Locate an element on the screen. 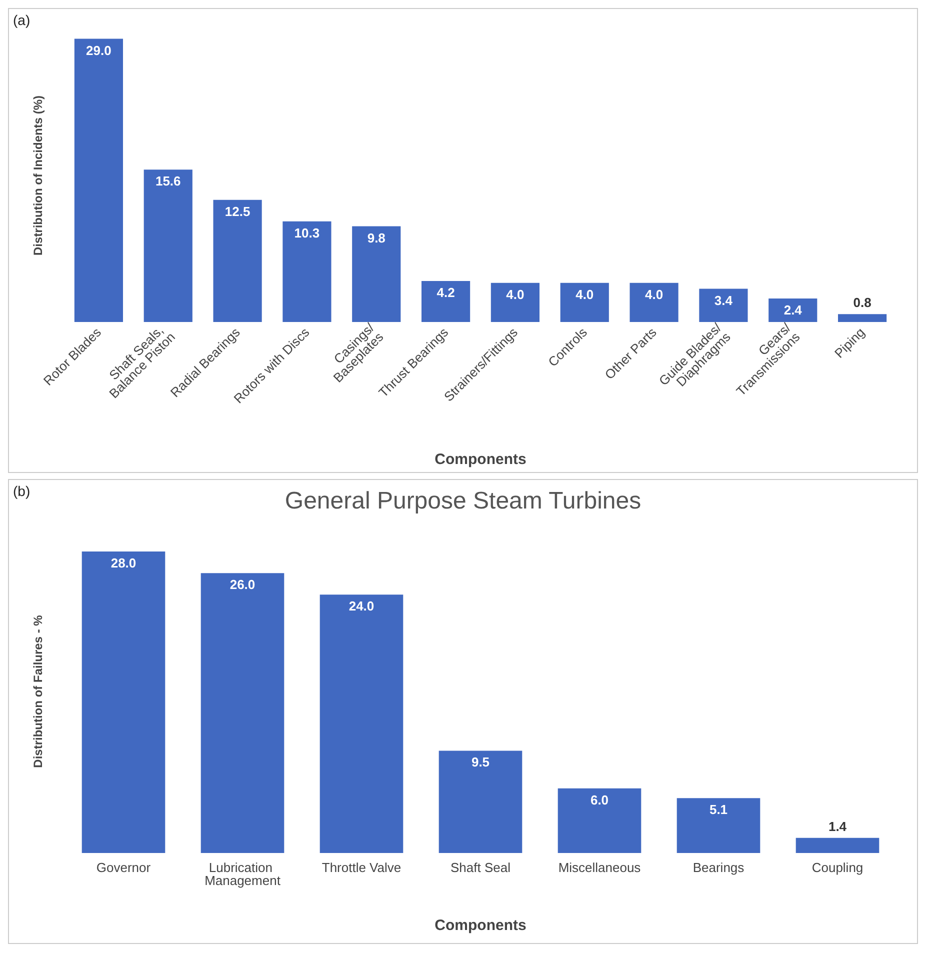 The width and height of the screenshot is (926, 955). x-tick-label: Coupling is located at coordinates (838, 867).